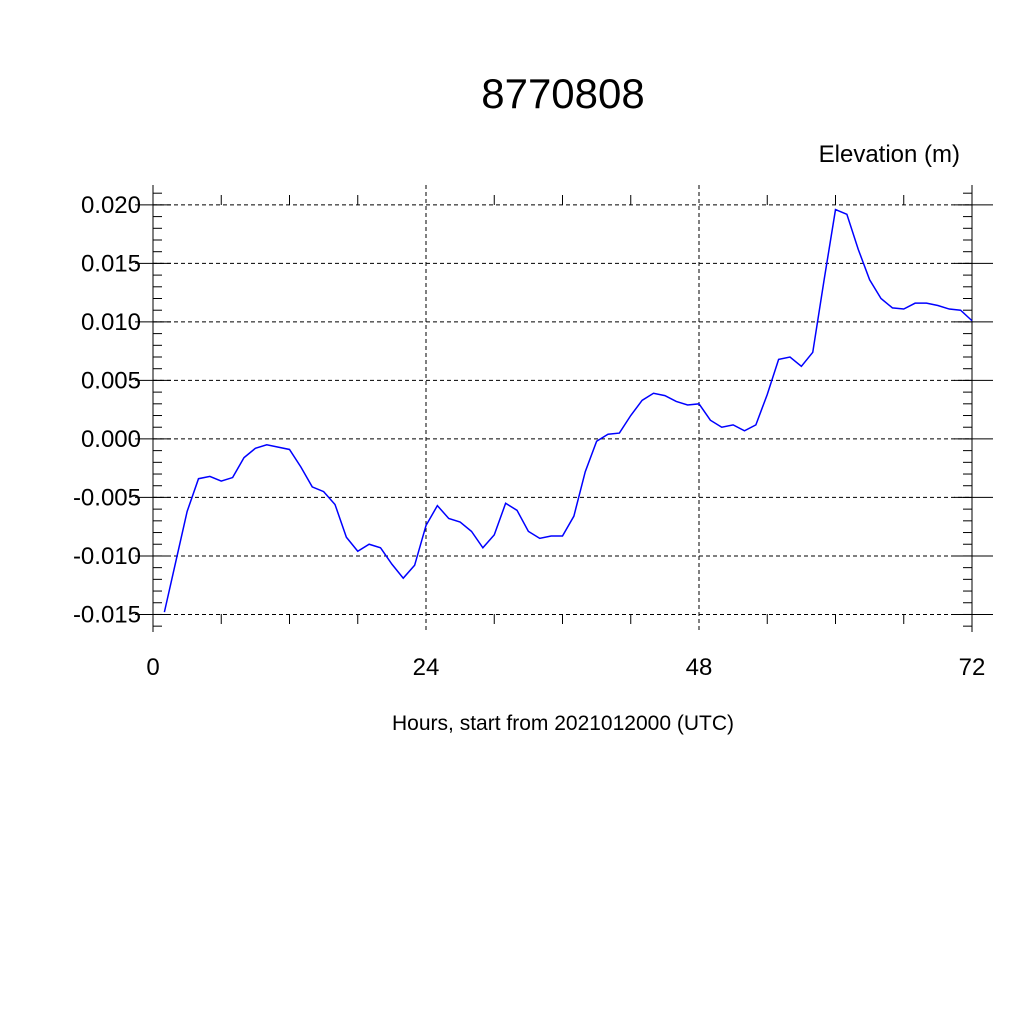  I want to click on y-tick-label: 0.020, so click(111, 205).